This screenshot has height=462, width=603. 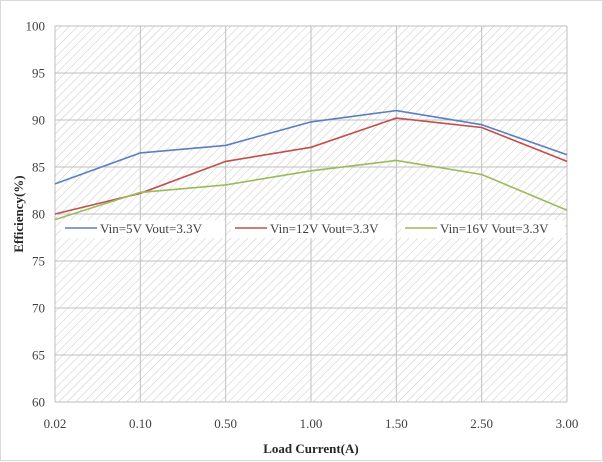 What do you see at coordinates (38, 73) in the screenshot?
I see `y-tick-label: 95` at bounding box center [38, 73].